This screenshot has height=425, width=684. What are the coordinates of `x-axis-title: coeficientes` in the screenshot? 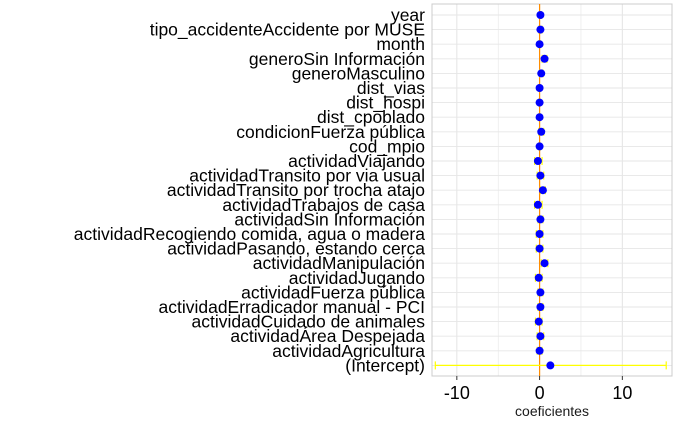 It's located at (552, 411).